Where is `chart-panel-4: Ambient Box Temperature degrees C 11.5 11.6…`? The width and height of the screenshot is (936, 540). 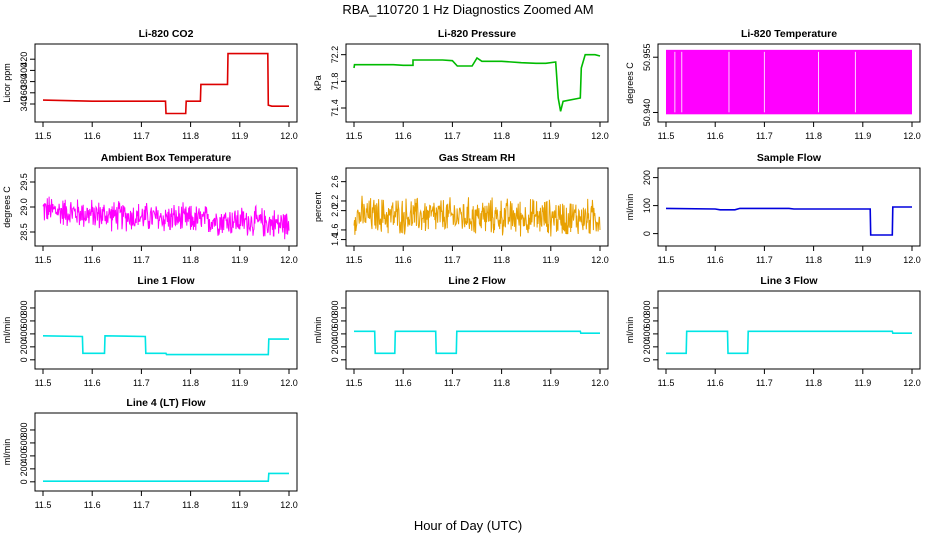
chart-panel-4: Ambient Box Temperature degrees C 11.5 11.6… is located at coordinates (150, 208).